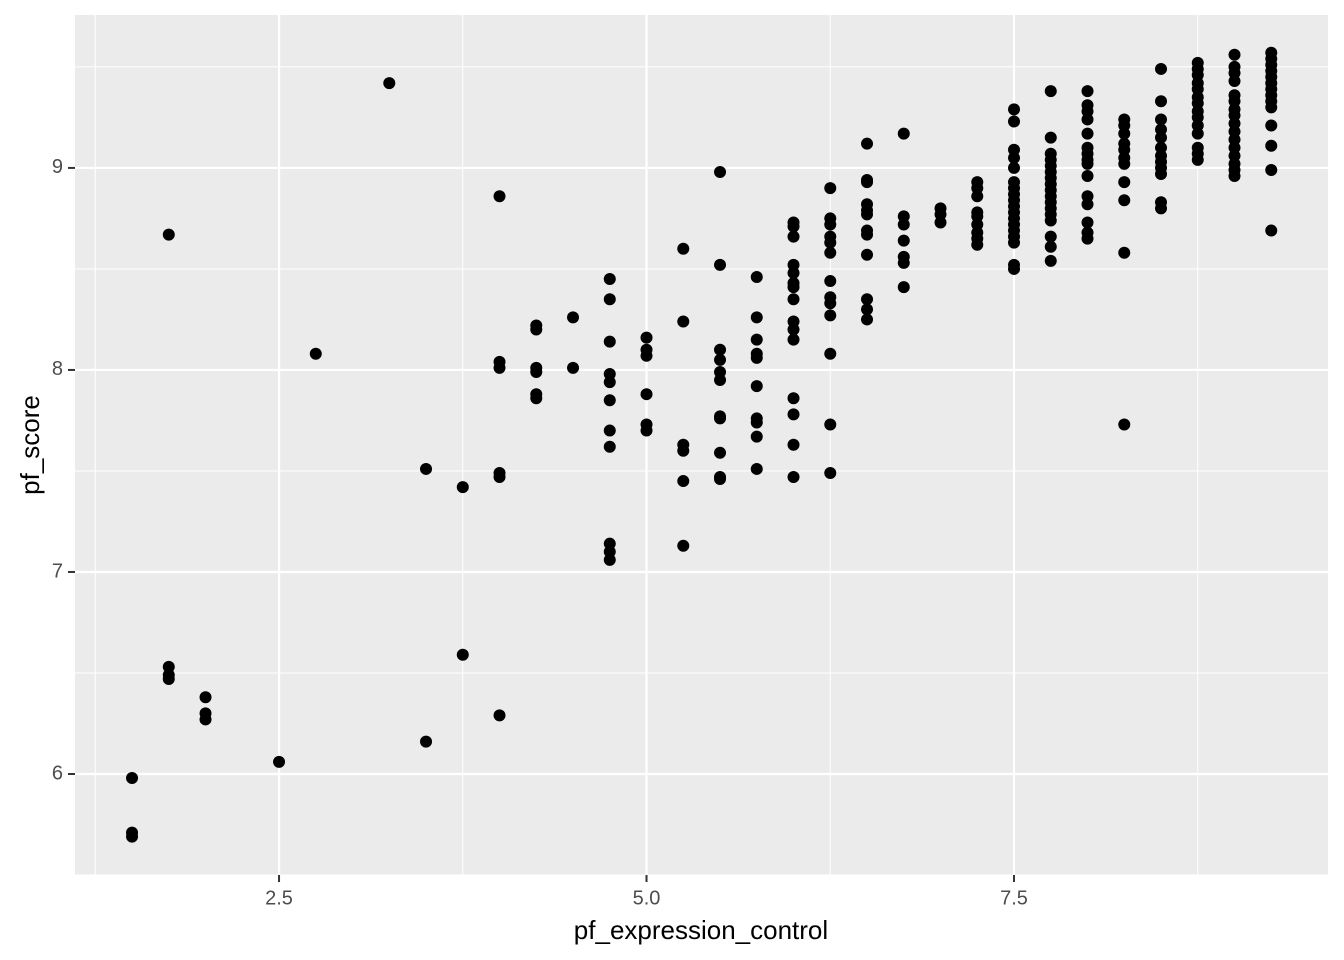 The width and height of the screenshot is (1344, 960). Describe the element at coordinates (279, 898) in the screenshot. I see `x-tick-label: 2.5` at that location.